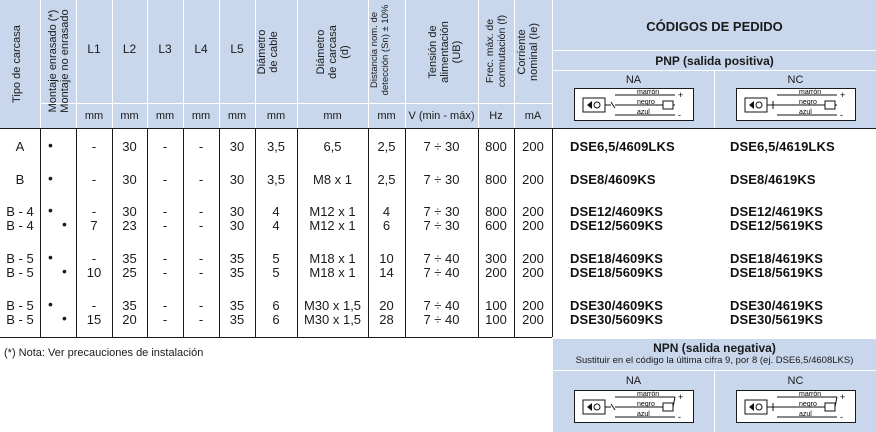  What do you see at coordinates (616, 211) in the screenshot?
I see `code-na: DSE12/4609KS` at bounding box center [616, 211].